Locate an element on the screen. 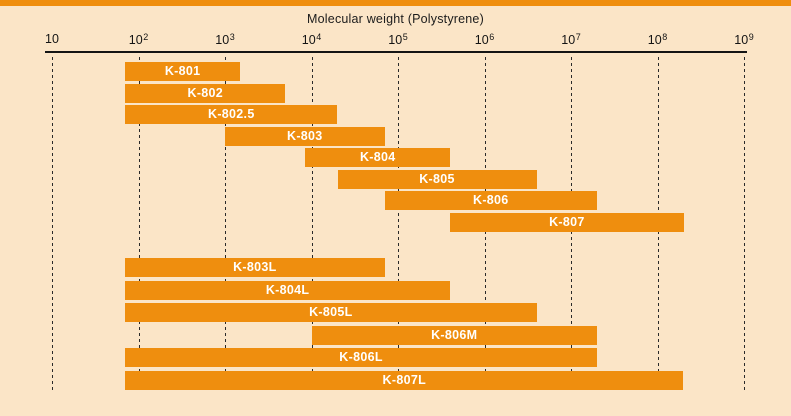 This screenshot has height=416, width=791. column-range-bar: K-801 is located at coordinates (183, 71).